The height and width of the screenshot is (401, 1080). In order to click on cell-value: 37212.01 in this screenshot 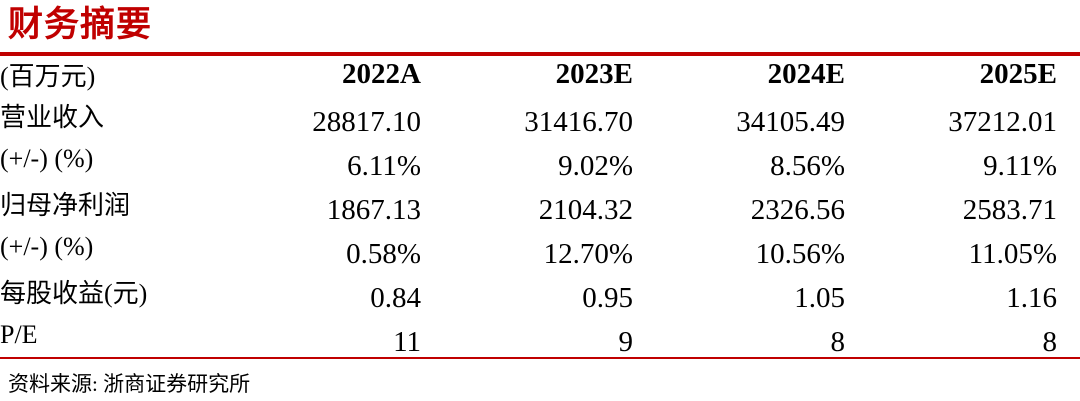, I will do `click(1002, 121)`.